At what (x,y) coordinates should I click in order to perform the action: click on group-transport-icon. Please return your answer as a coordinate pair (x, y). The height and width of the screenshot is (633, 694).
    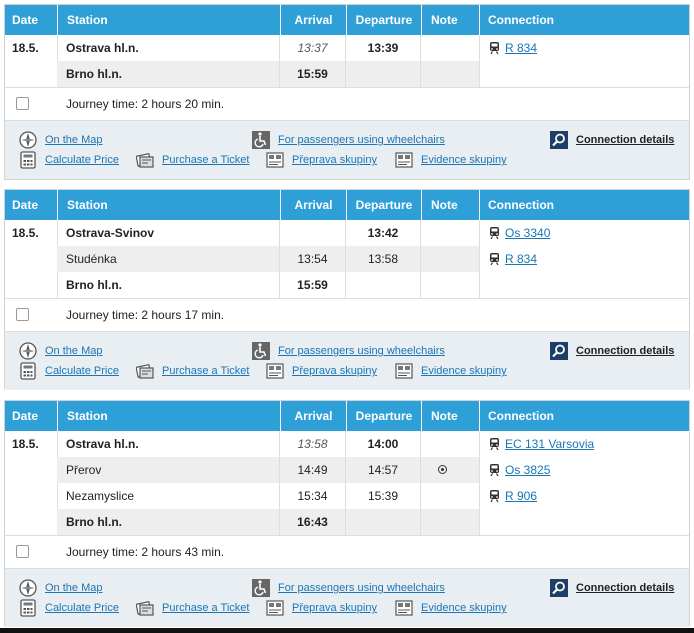
    Looking at the image, I should click on (275, 160).